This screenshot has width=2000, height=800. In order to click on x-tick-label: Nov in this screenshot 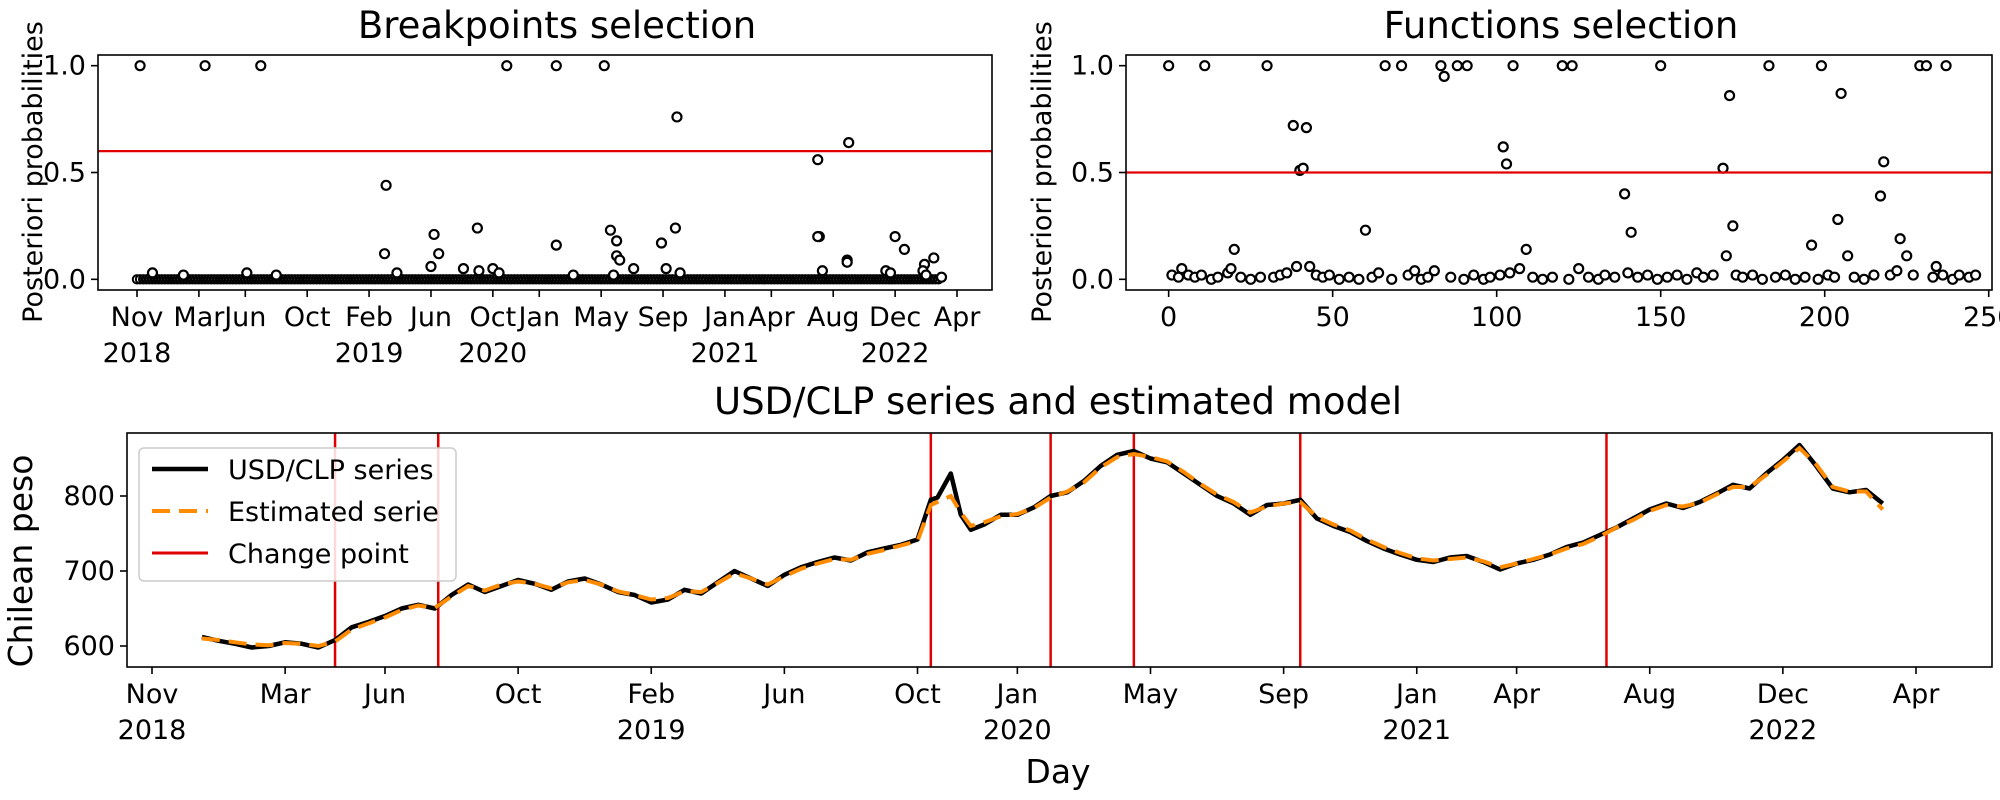, I will do `click(137, 317)`.